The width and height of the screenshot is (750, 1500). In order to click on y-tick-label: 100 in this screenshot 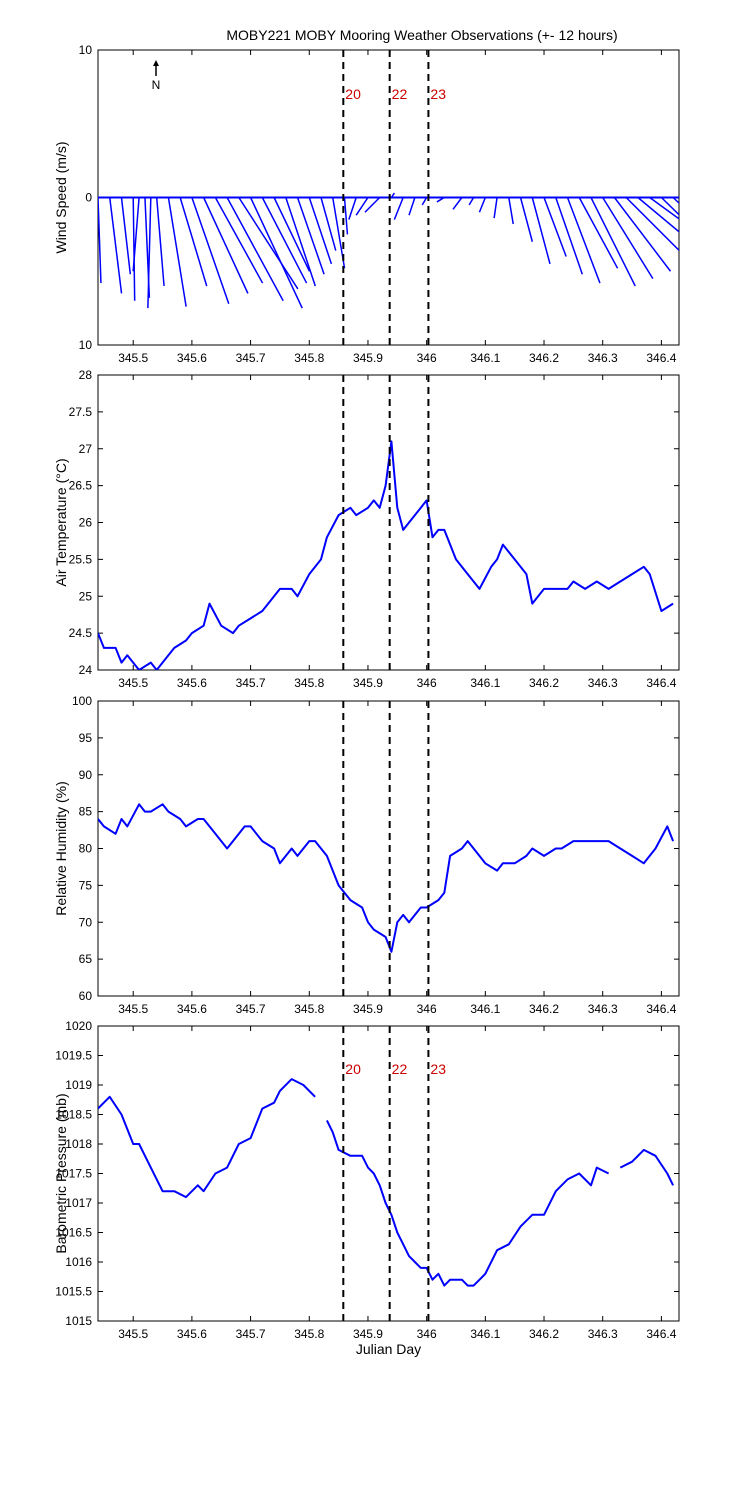, I will do `click(82, 701)`.